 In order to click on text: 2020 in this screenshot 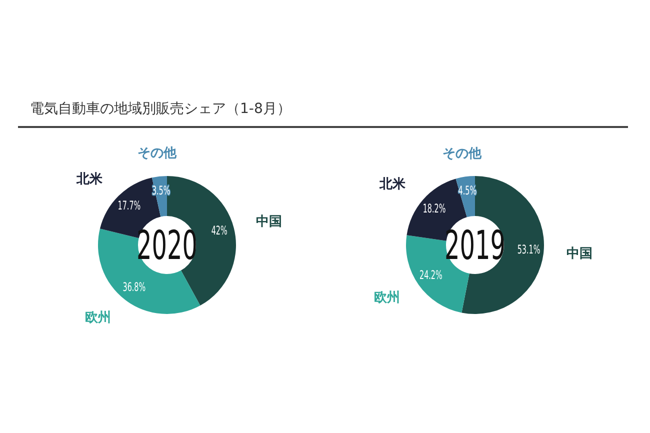, I will do `click(167, 245)`.